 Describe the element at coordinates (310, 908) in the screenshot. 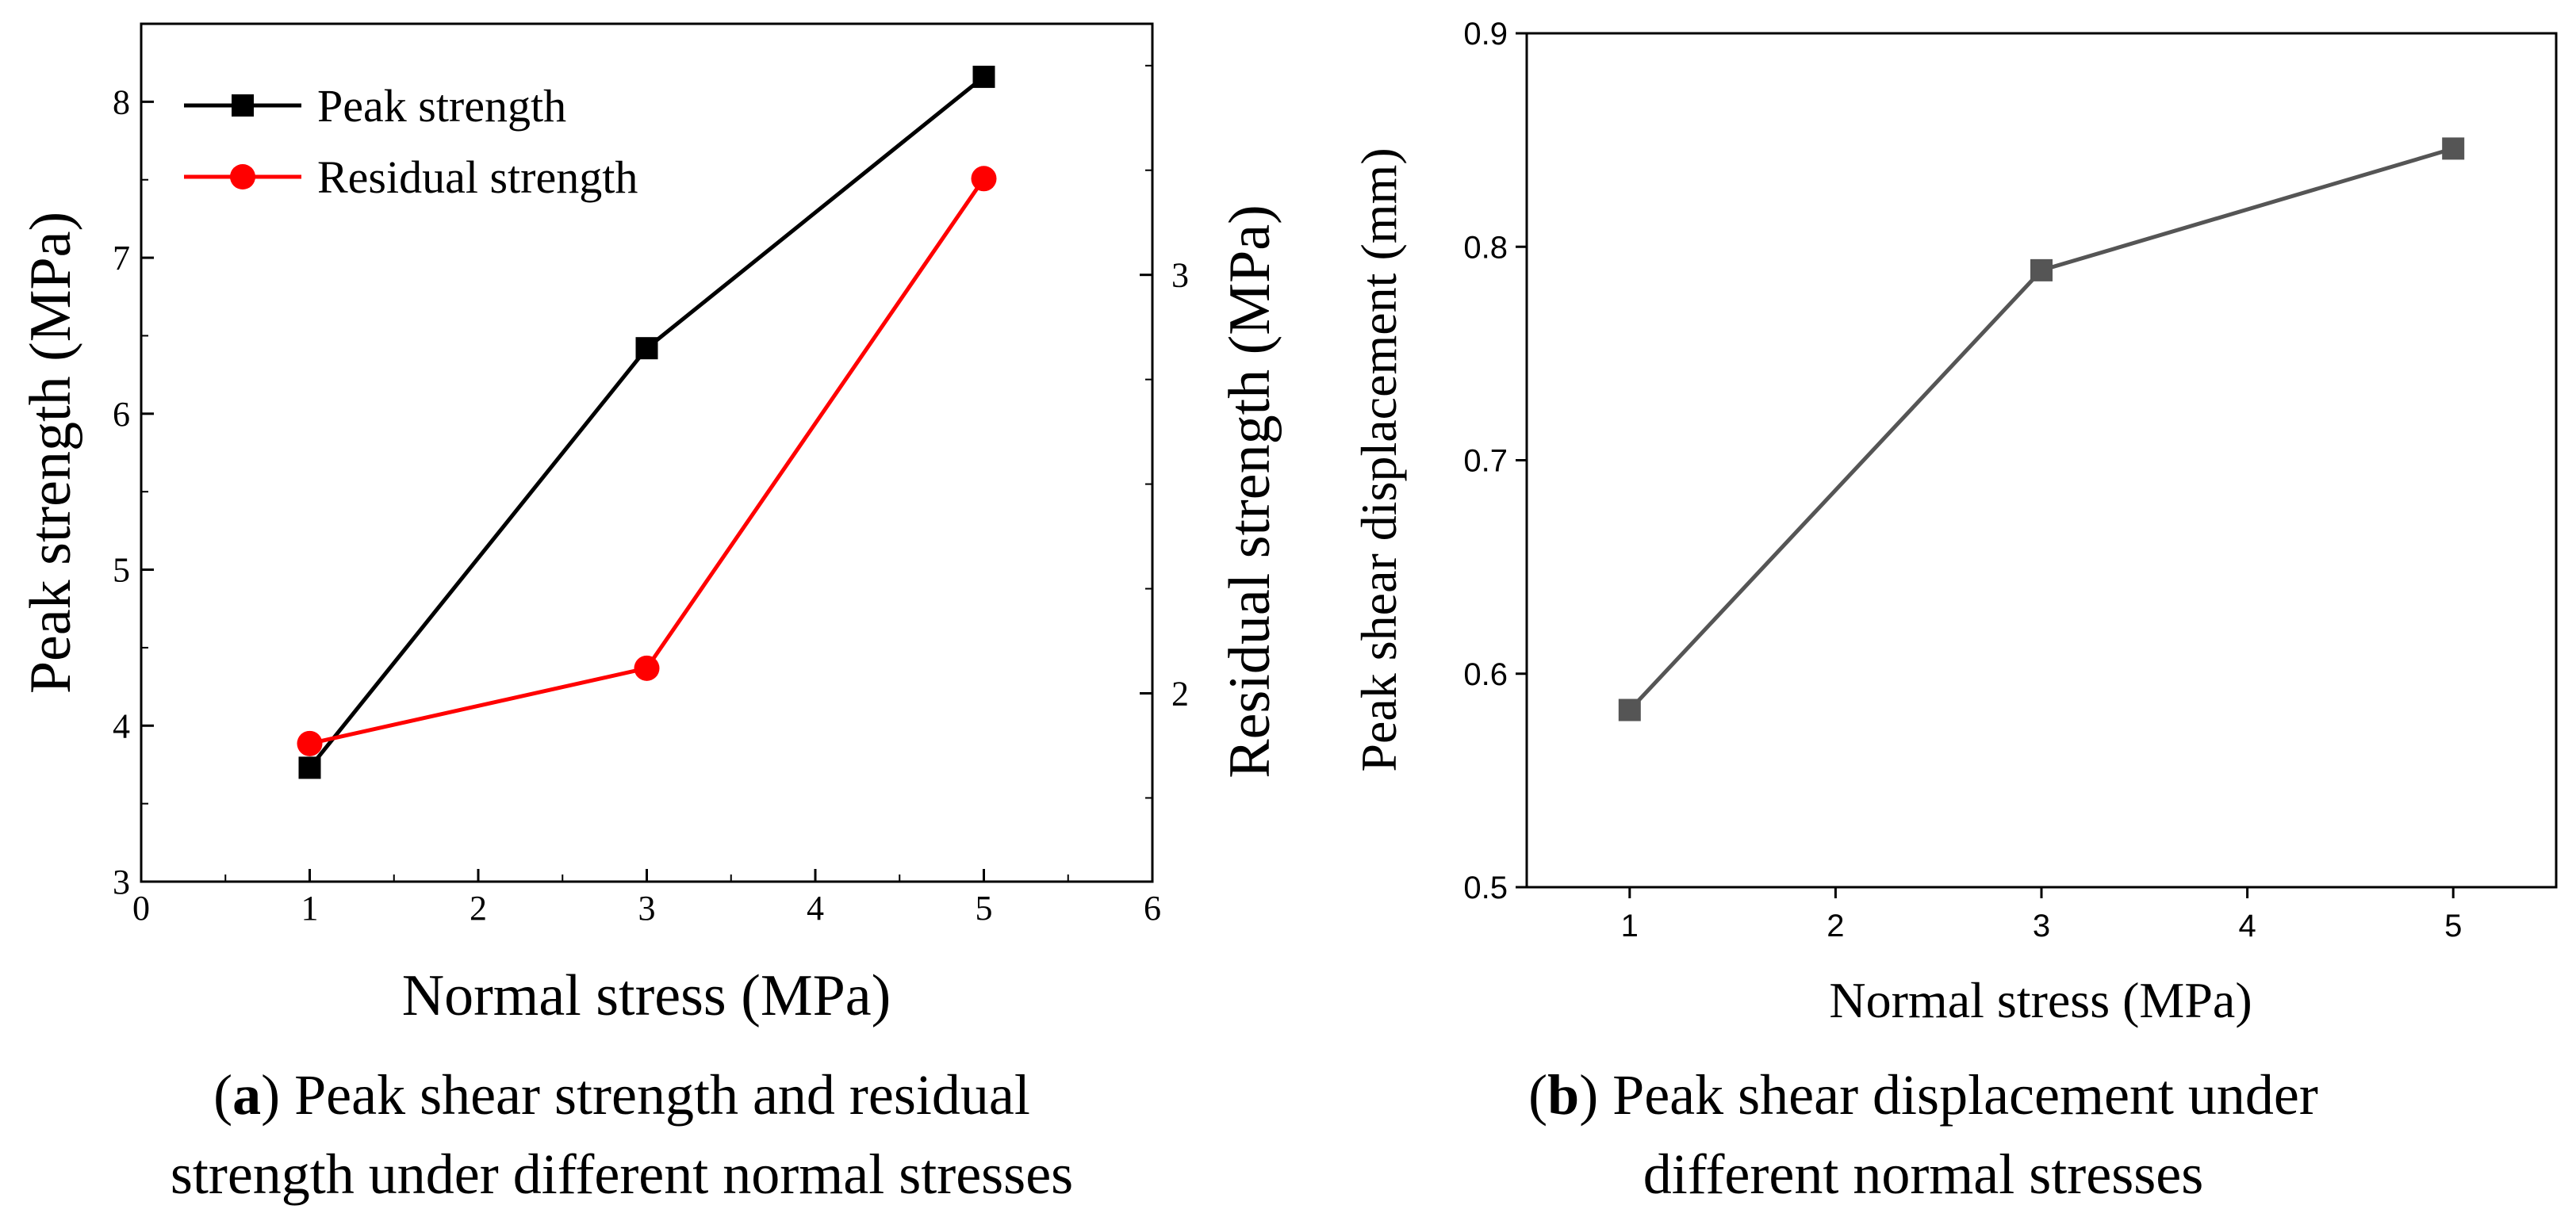

I see `panel-a-x-tick-label: 1` at that location.